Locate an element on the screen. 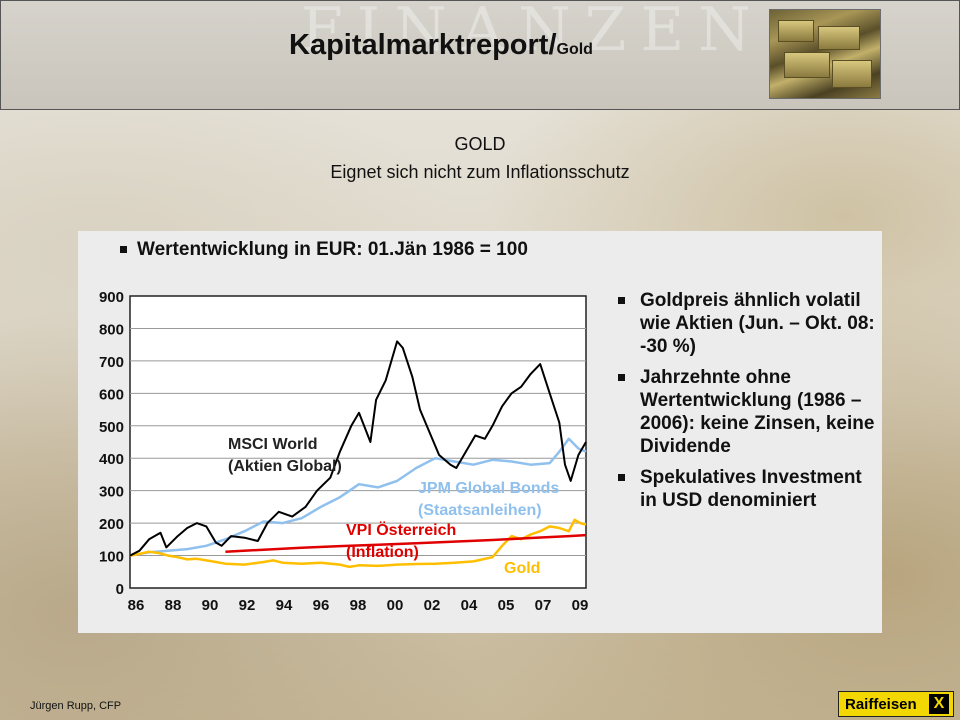 The width and height of the screenshot is (960, 720). y-tick-label: 500 is located at coordinates (111, 427).